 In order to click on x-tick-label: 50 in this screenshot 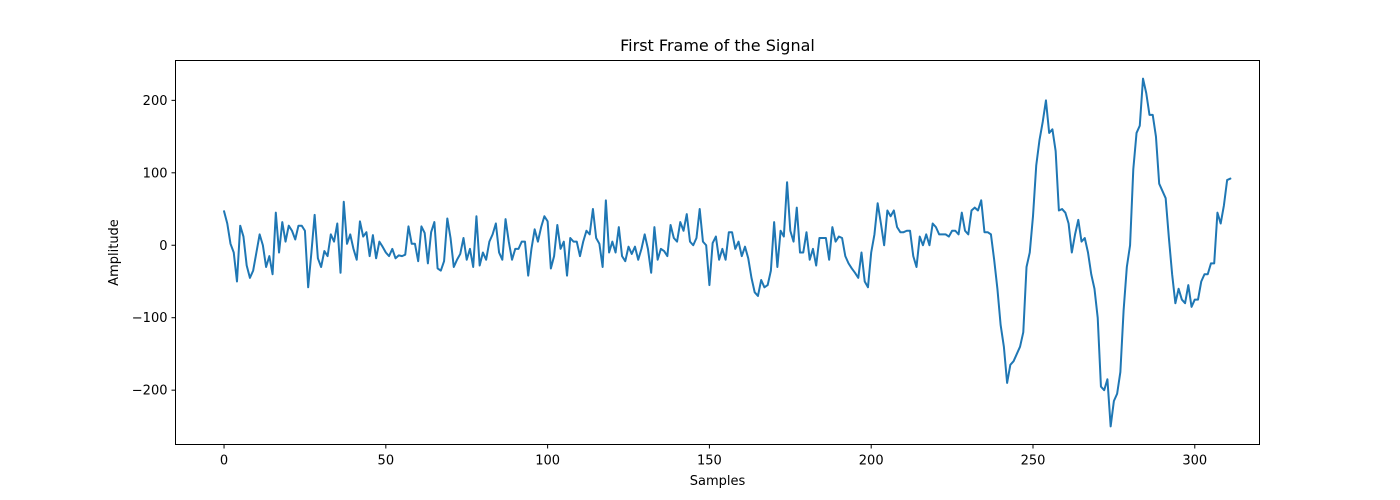, I will do `click(386, 461)`.